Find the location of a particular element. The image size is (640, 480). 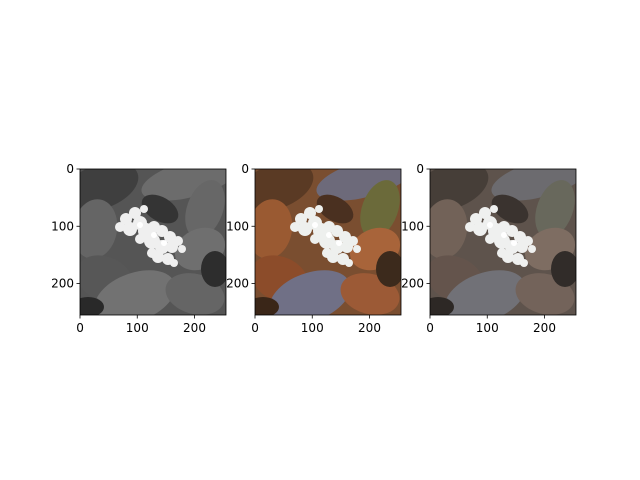

subplot-1: 0 100 200 0 100 200 is located at coordinates (147, 242).